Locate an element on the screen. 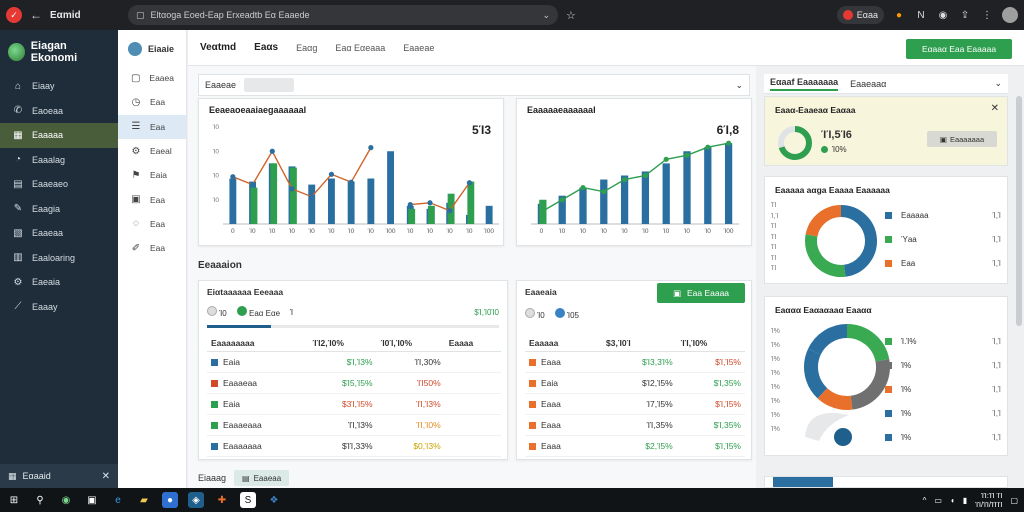 This screenshot has height=512, width=1024. table-row: Eaaa Ί7,Ί5% $Ί,Ί5% is located at coordinates (635, 404).